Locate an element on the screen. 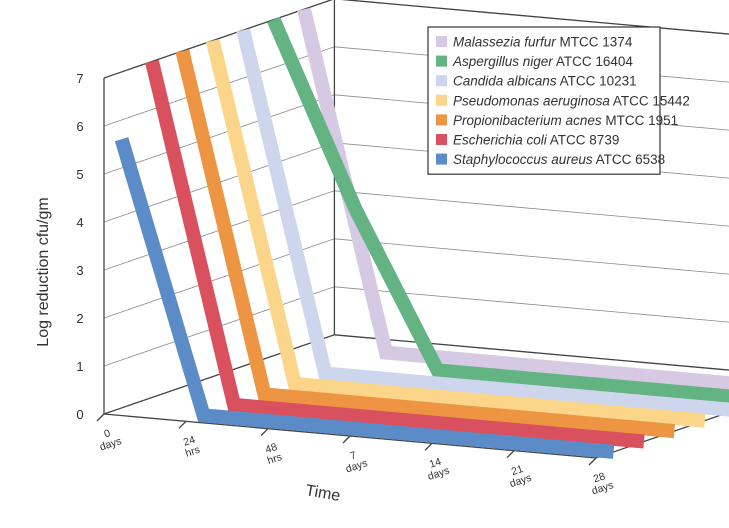 Image resolution: width=729 pixels, height=528 pixels. legend-label-pseudomonas-aeruginosa: Pseudomonas aeruginosa ATCC 15442 is located at coordinates (571, 100).